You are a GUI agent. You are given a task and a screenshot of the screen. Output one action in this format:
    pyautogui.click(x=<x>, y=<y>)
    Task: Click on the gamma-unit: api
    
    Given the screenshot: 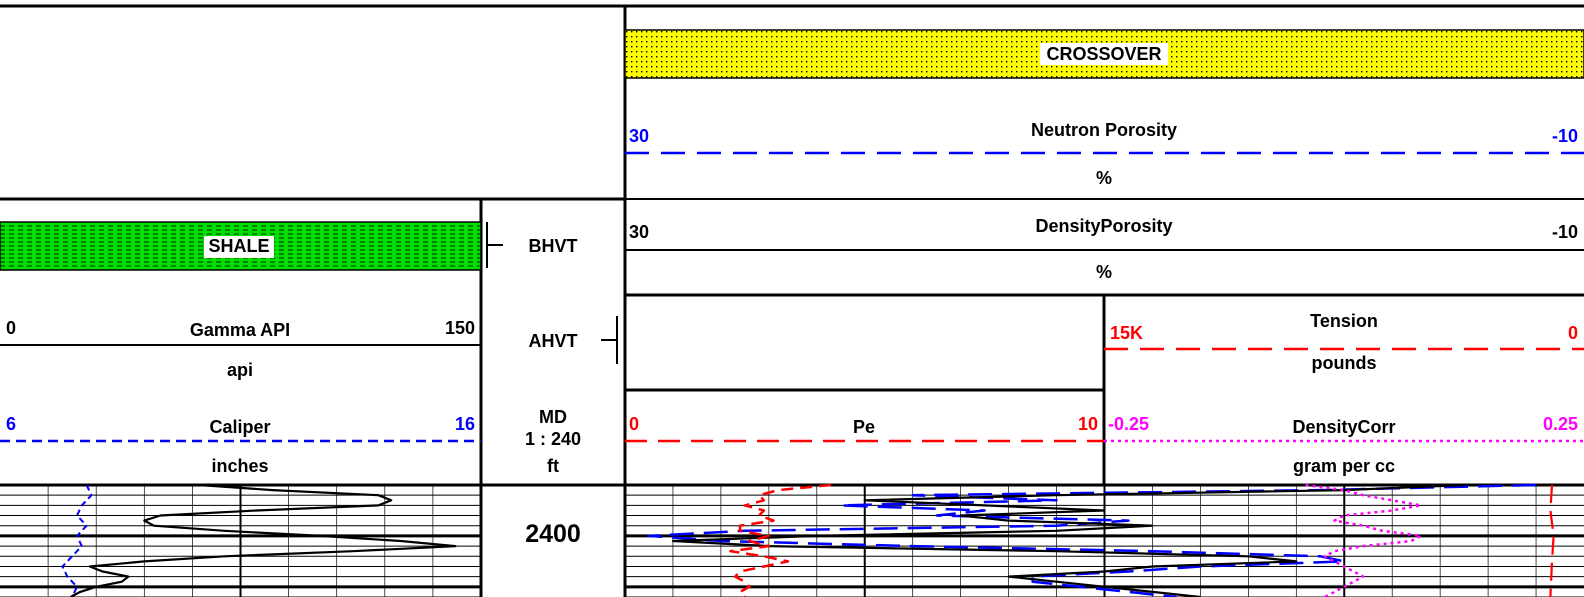 What is the action you would take?
    pyautogui.click(x=240, y=370)
    